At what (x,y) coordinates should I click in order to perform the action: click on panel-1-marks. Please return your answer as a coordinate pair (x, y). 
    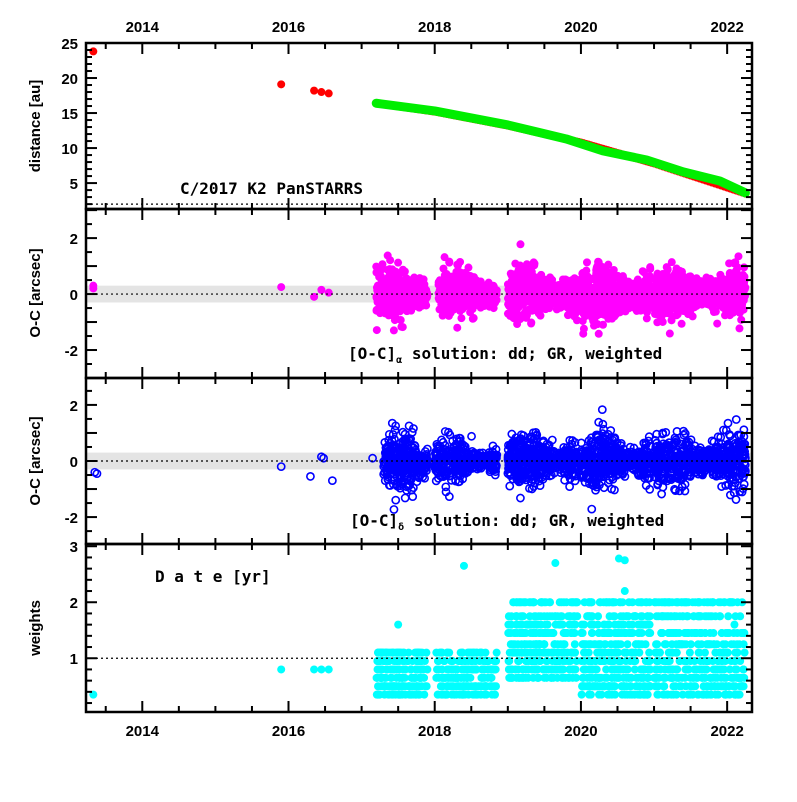
    Looking at the image, I should click on (419, 288).